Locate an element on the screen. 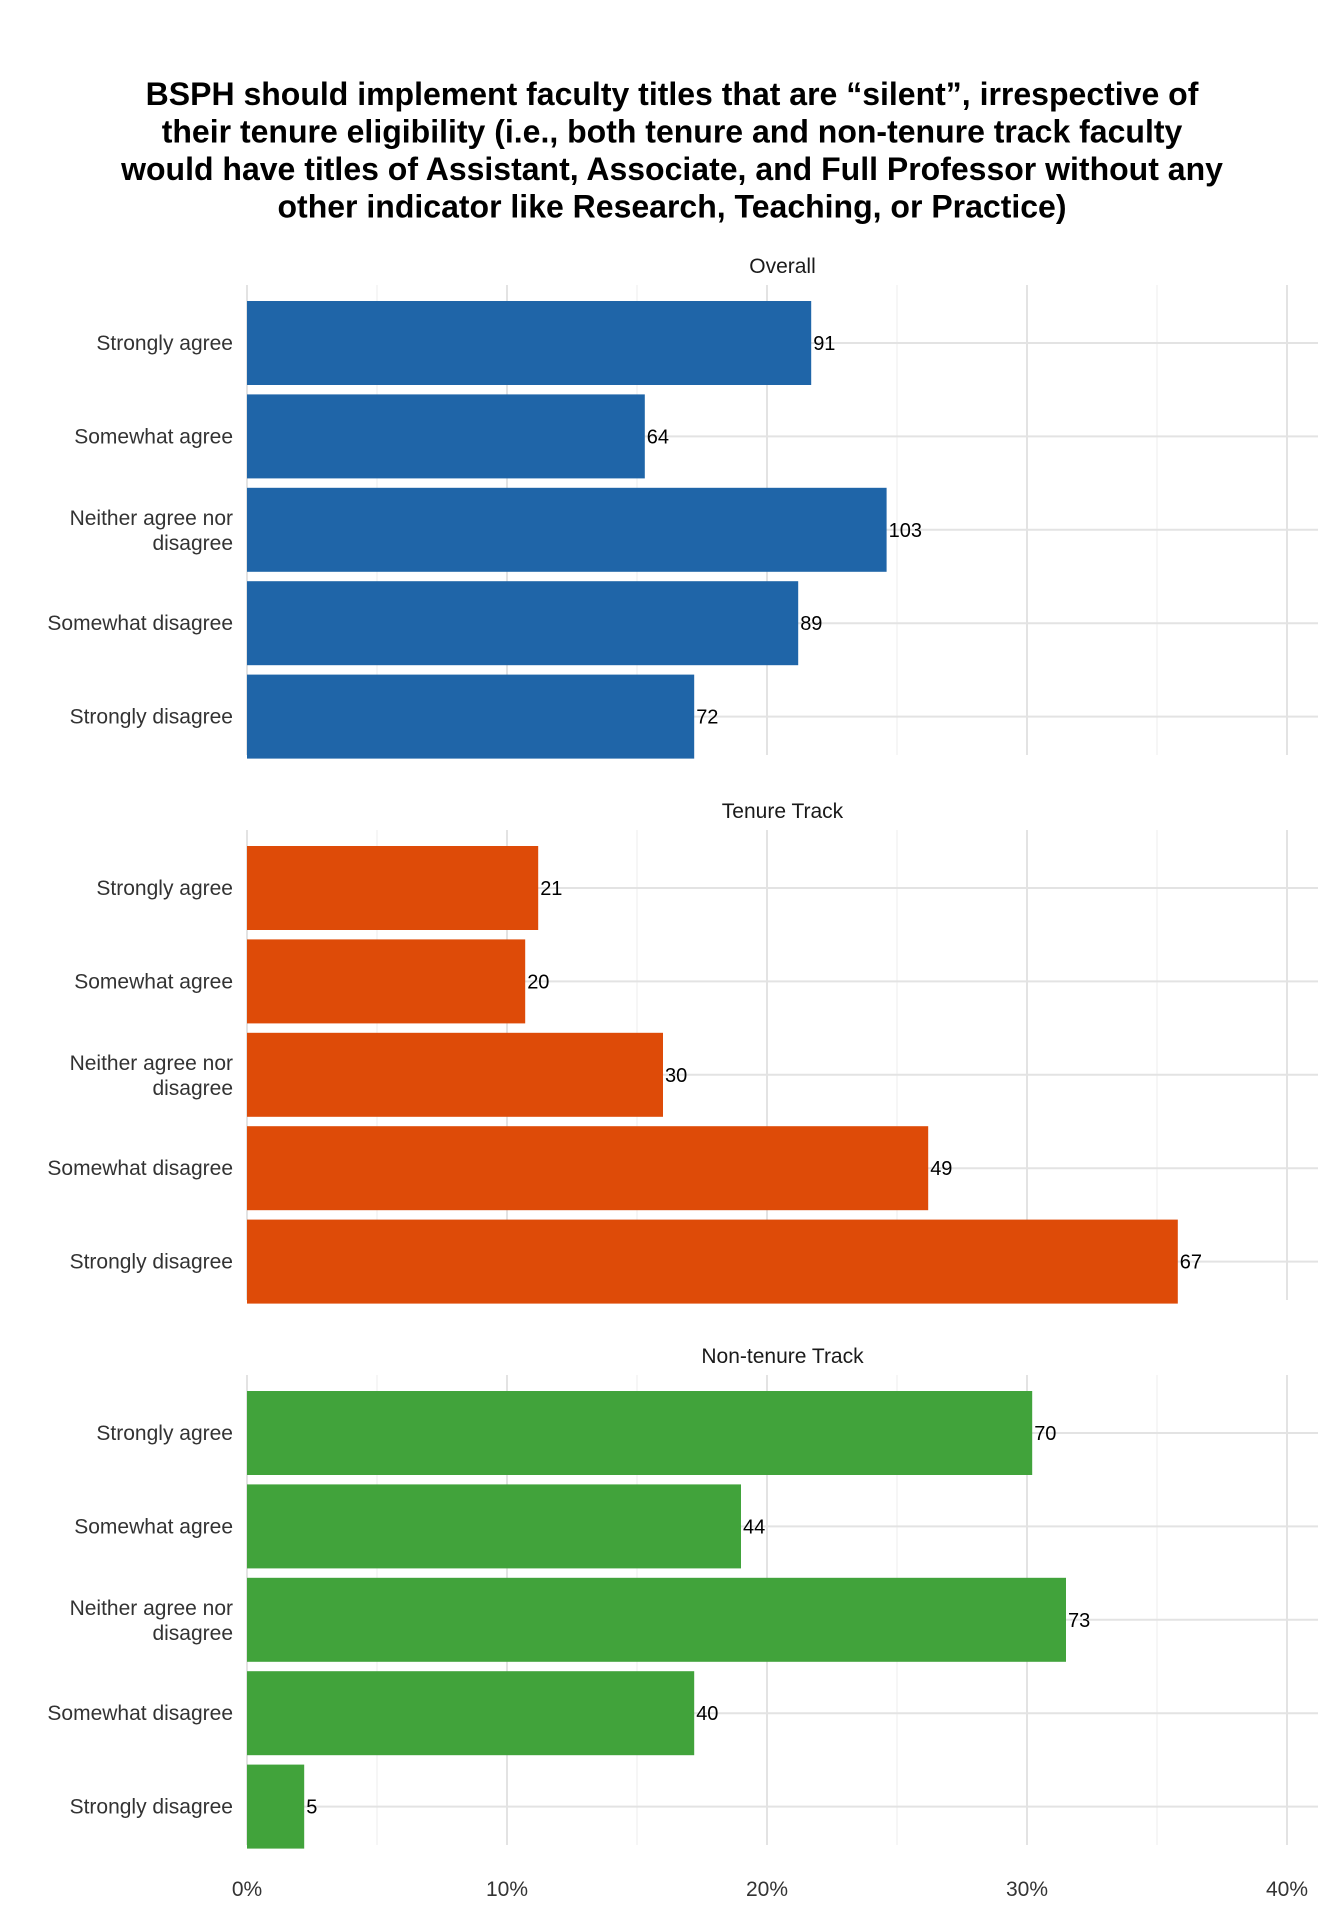 Image resolution: width=1344 pixels, height=1925 pixels. bar-data-label: 64 is located at coordinates (658, 437).